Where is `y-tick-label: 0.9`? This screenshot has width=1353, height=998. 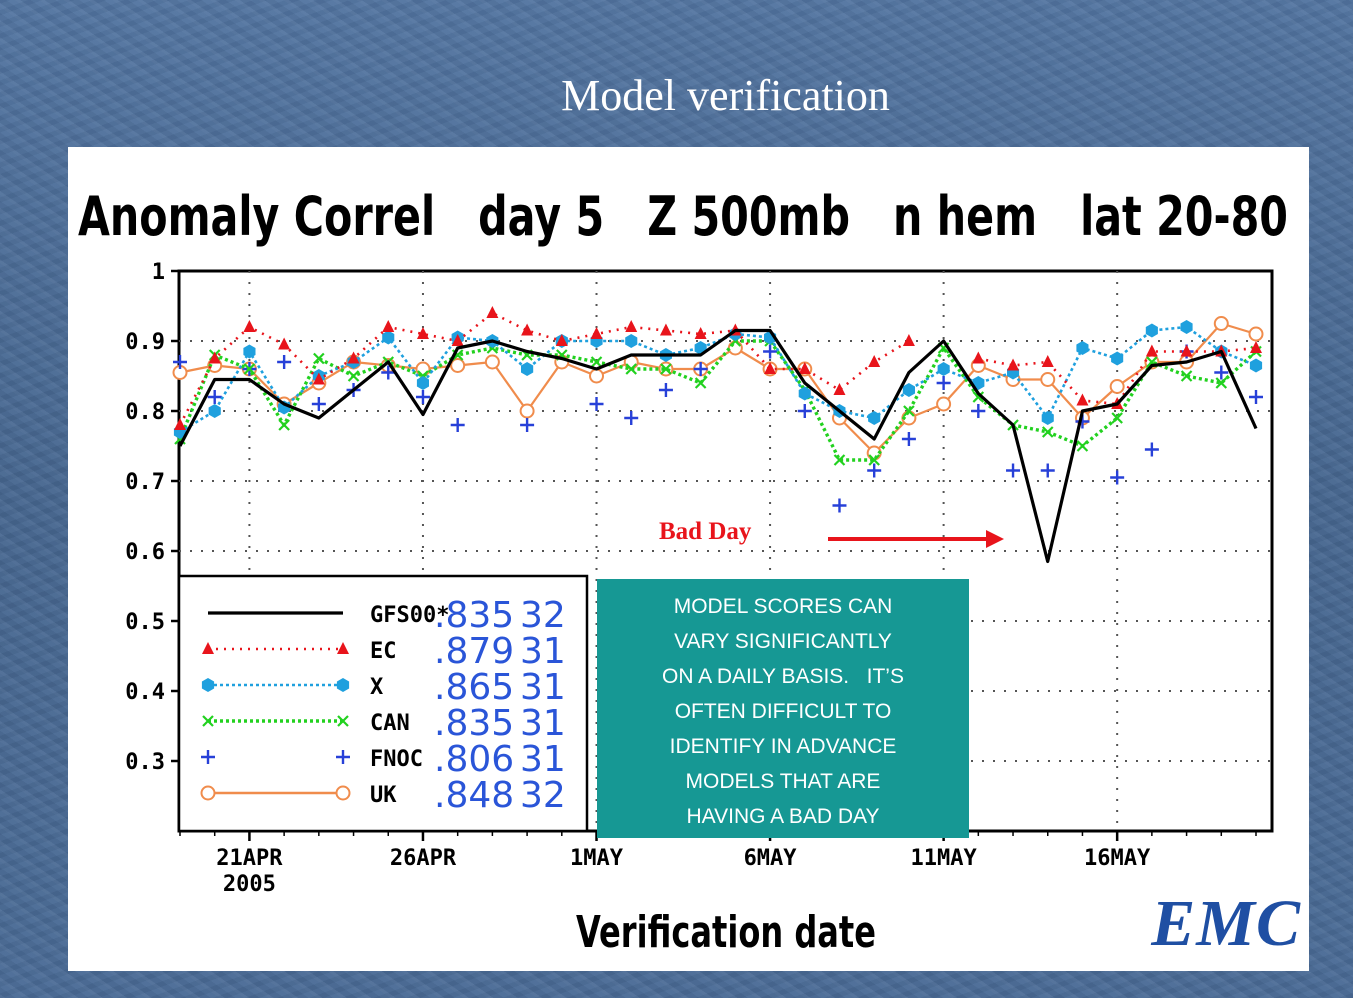
y-tick-label: 0.9 is located at coordinates (145, 342).